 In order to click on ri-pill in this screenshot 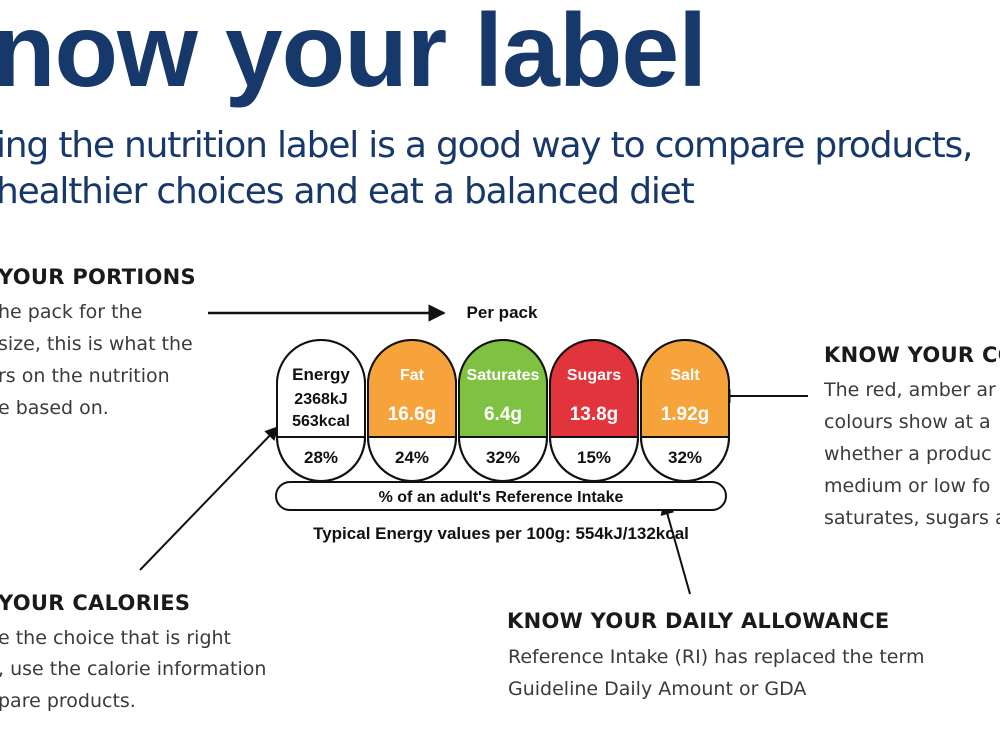, I will do `click(501, 496)`.